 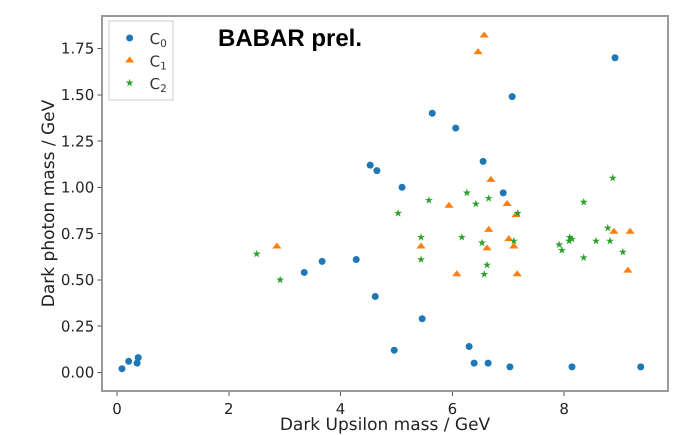 I want to click on x-tick-label: 6, so click(x=453, y=409).